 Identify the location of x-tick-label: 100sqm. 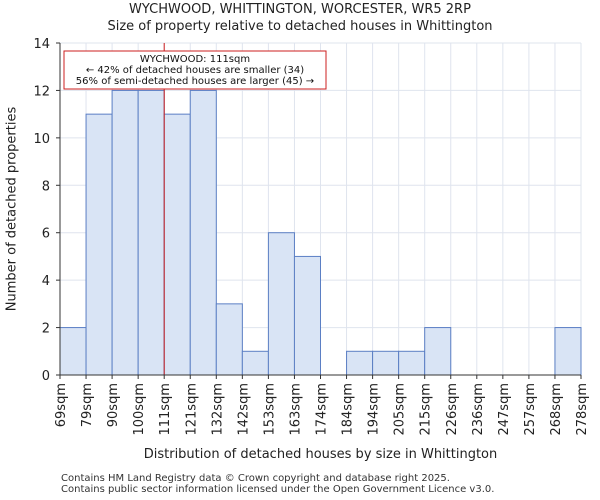
(139, 409).